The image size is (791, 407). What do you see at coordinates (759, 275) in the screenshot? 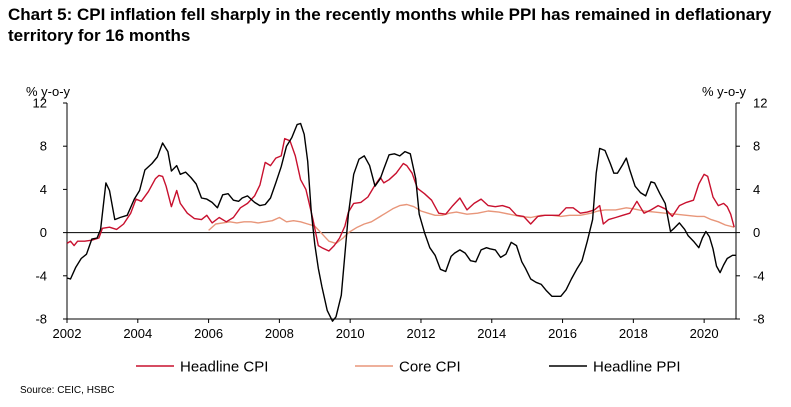
I see `y-tick-label-right: -4` at bounding box center [759, 275].